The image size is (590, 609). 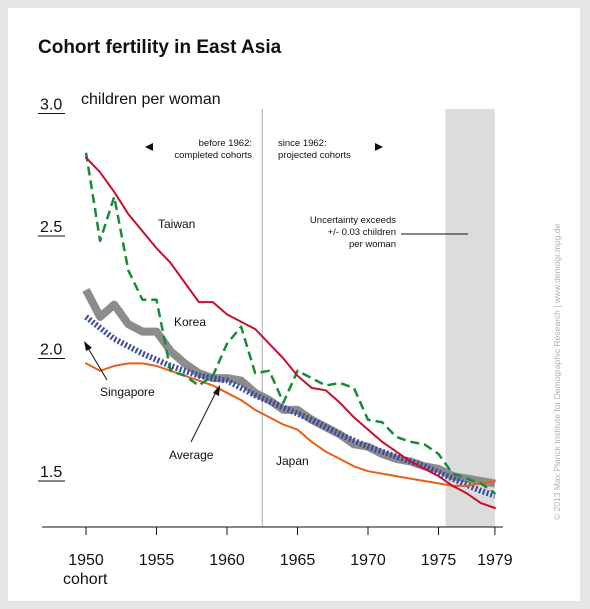 What do you see at coordinates (151, 99) in the screenshot?
I see `y-axis-label: children per woman` at bounding box center [151, 99].